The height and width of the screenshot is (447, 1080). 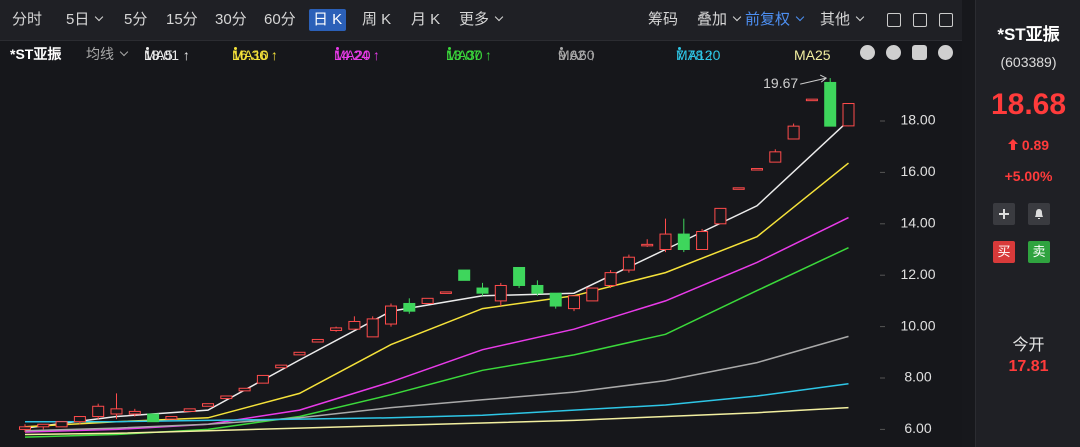 I want to click on period-label: 30分, so click(x=231, y=19).